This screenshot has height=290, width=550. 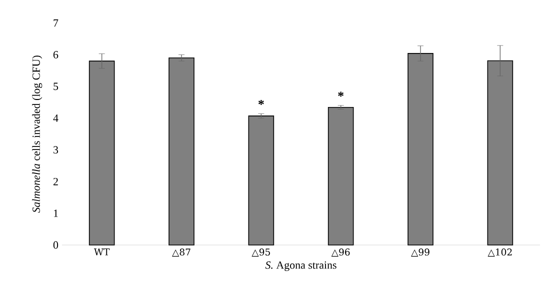 What do you see at coordinates (420, 252) in the screenshot?
I see `x-tick-label: △99` at bounding box center [420, 252].